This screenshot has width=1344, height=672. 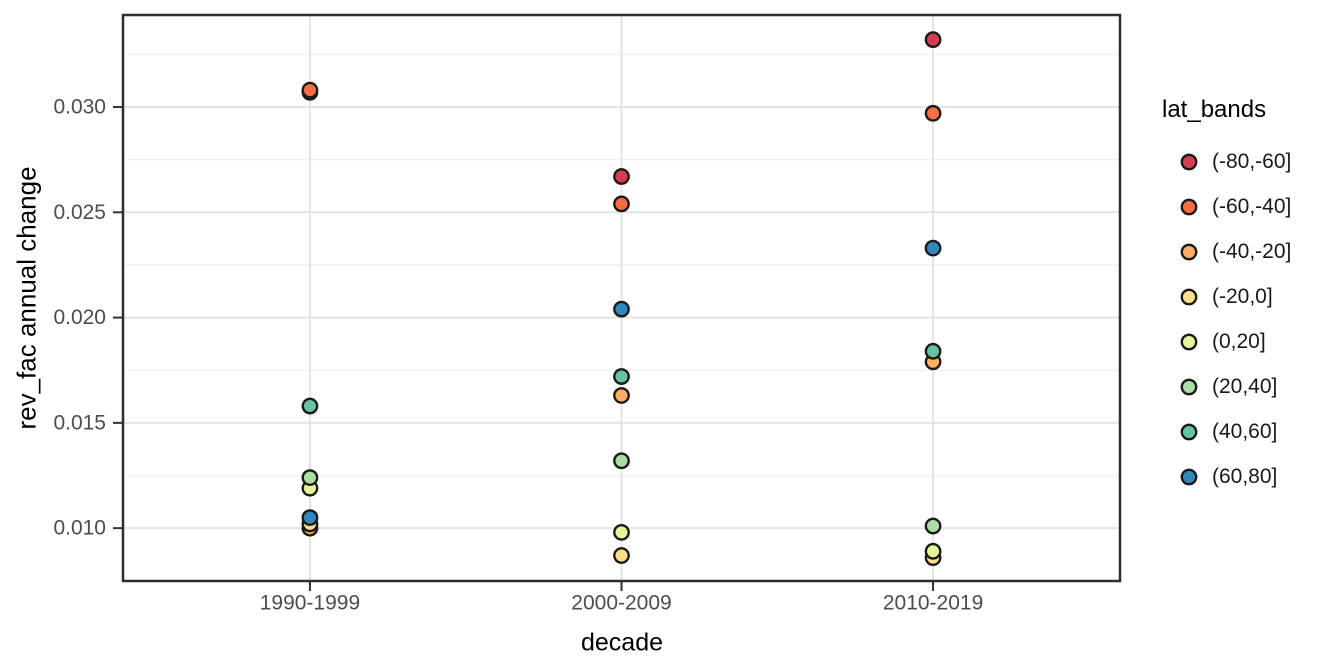 I want to click on y-tick-label: 0.010, so click(x=79, y=528).